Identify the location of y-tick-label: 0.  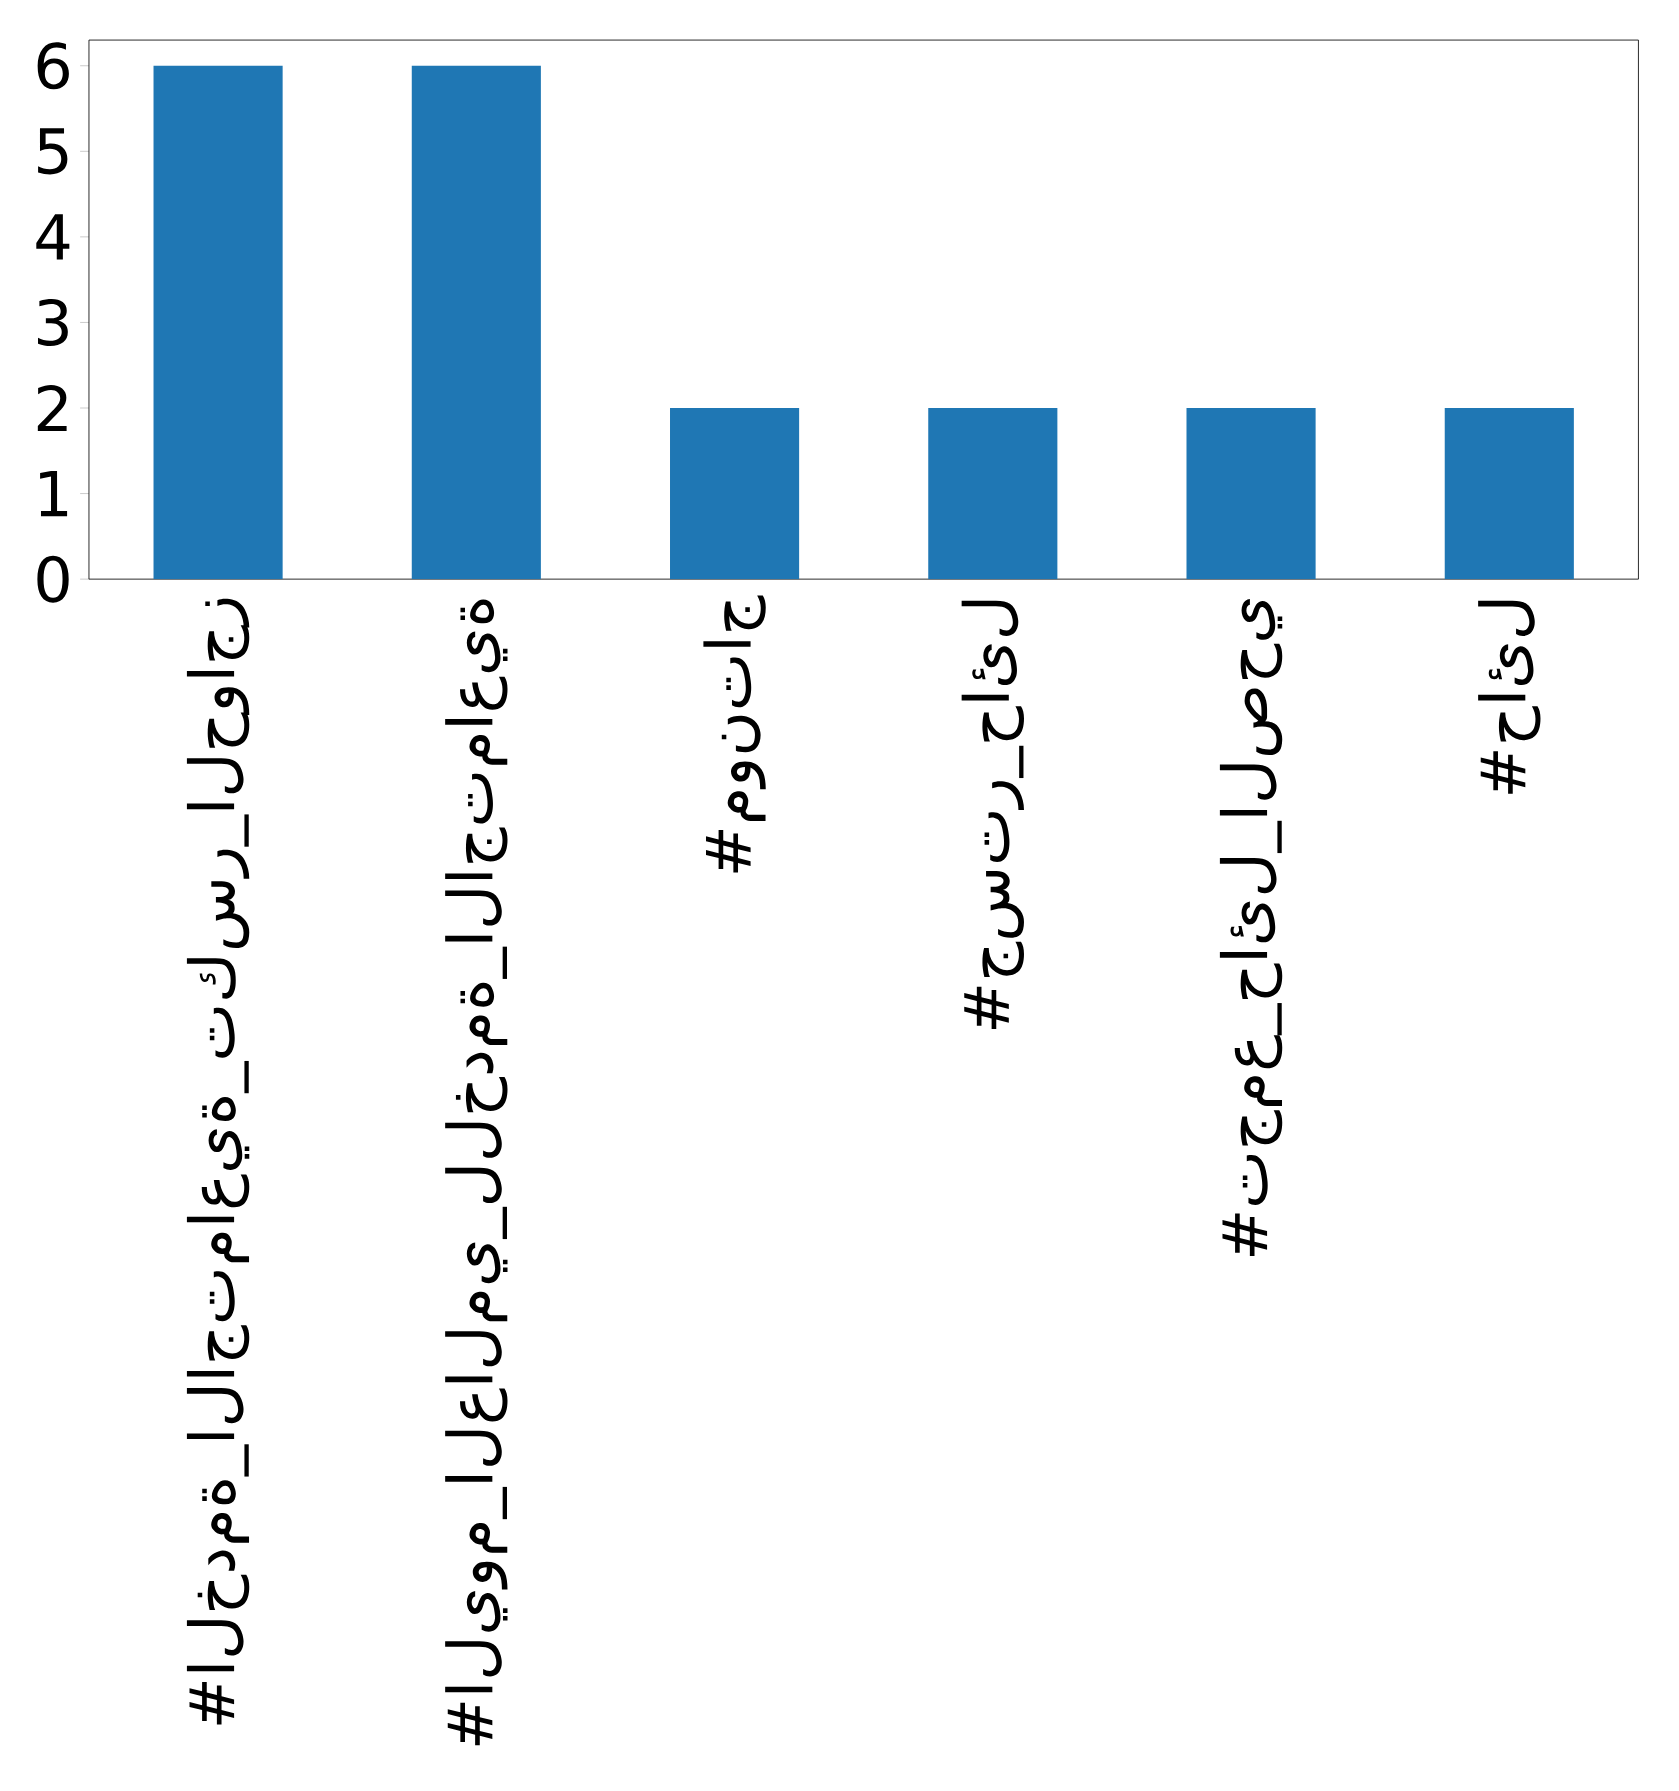
(53, 579).